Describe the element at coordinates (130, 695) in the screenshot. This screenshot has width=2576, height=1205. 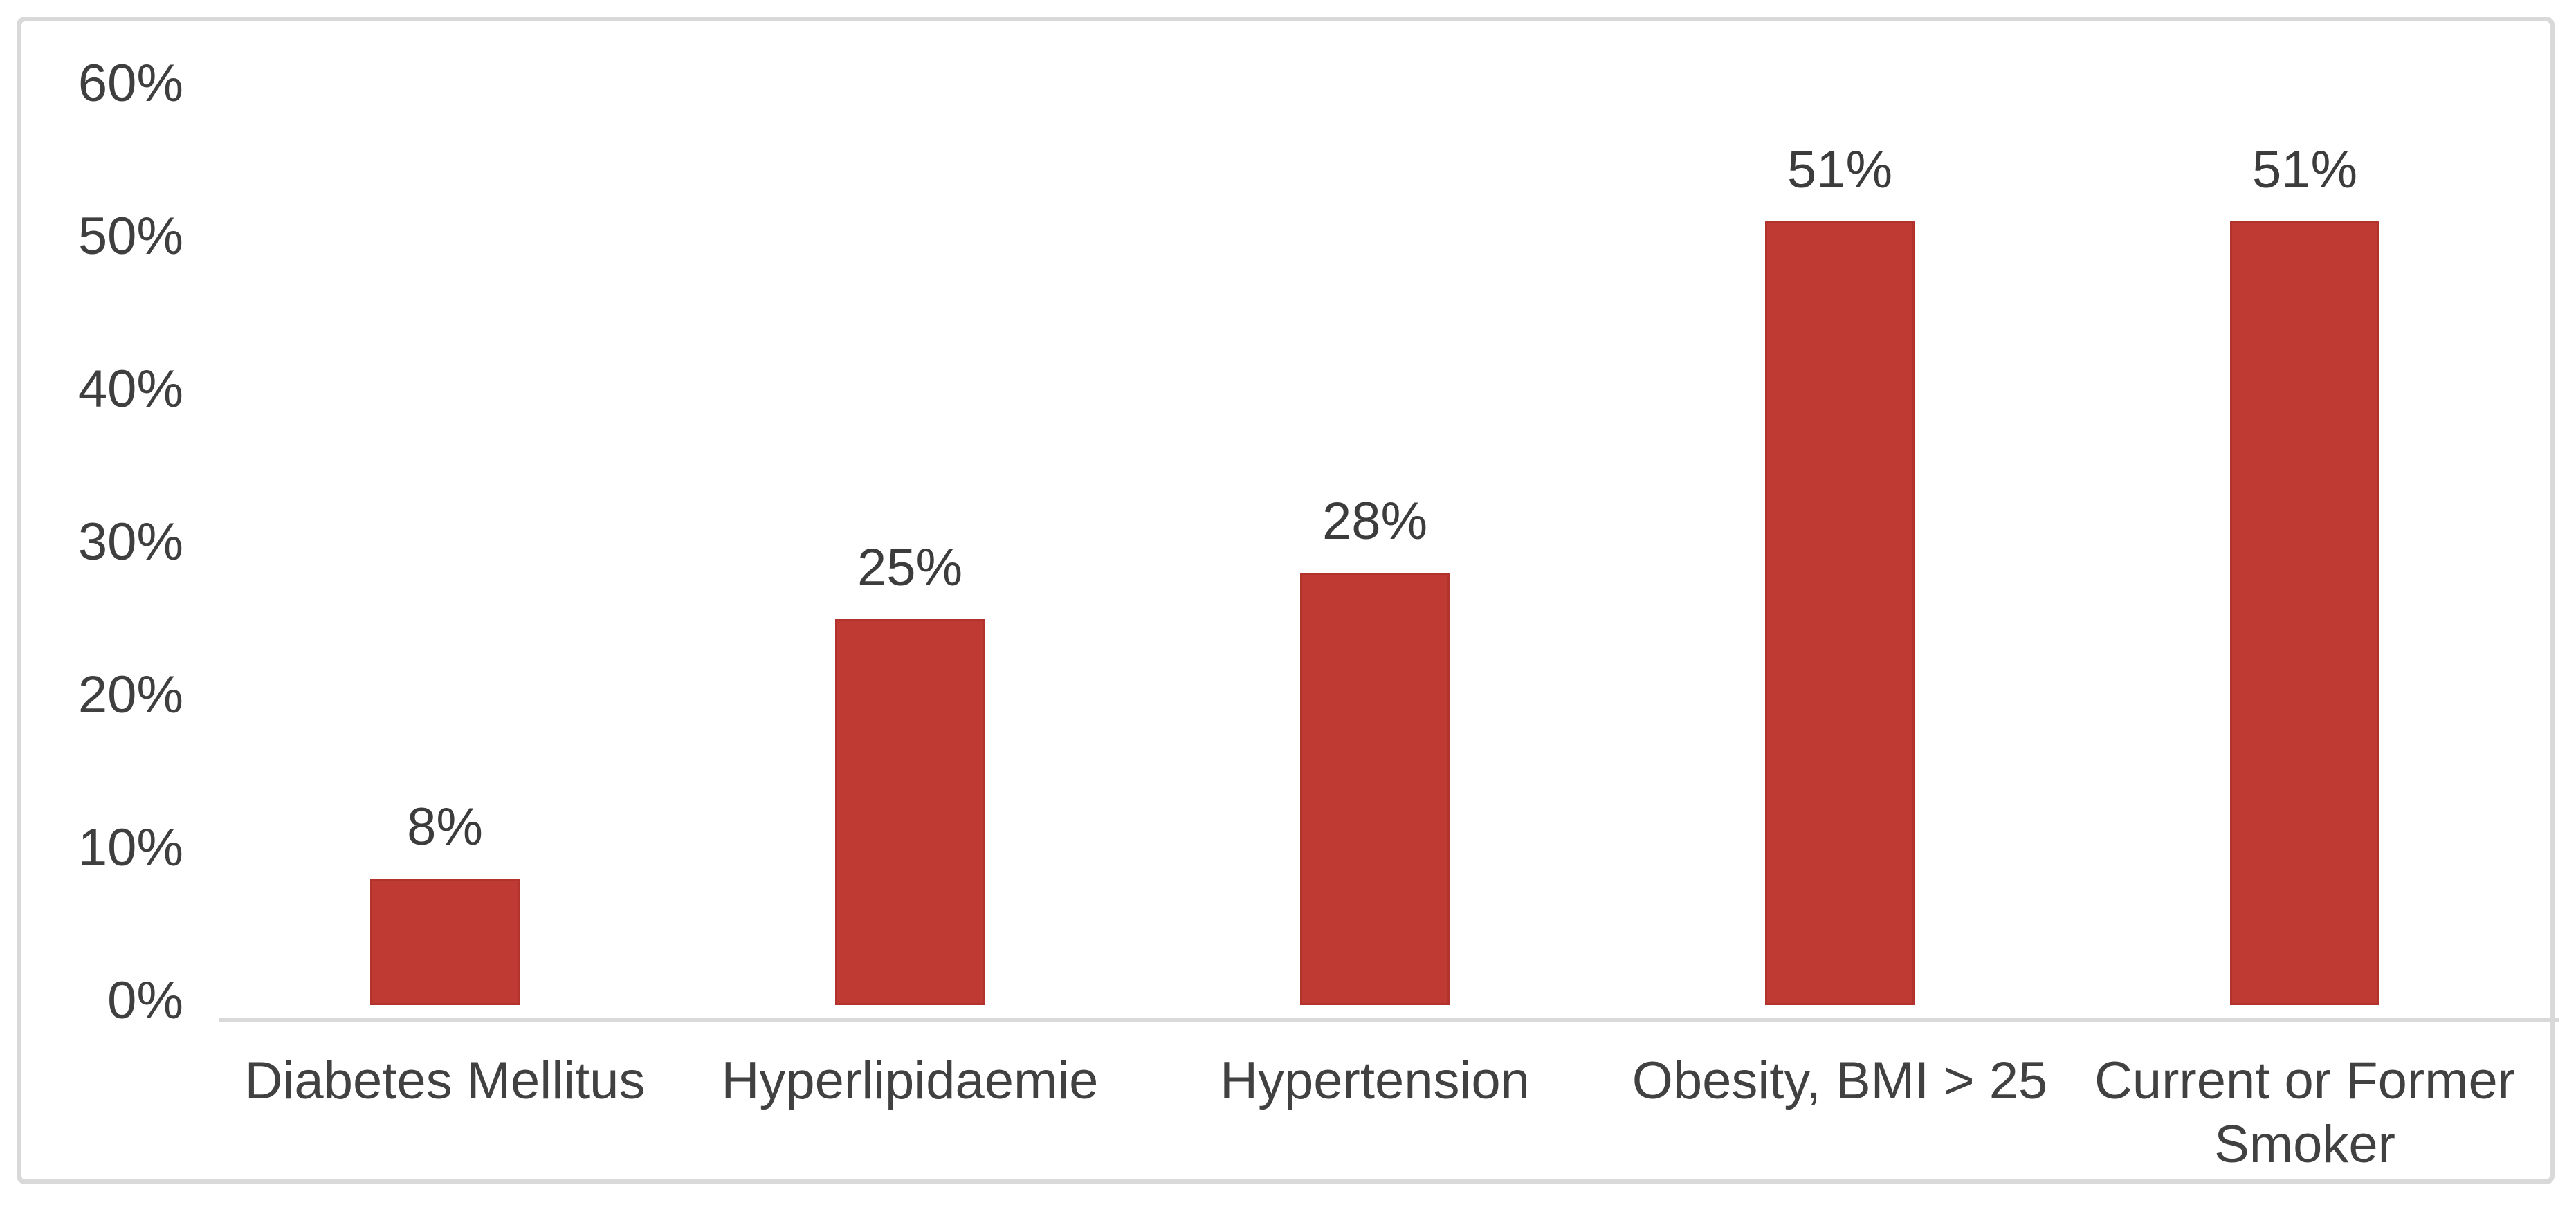
I see `y-axis-tick-label: 20%` at that location.